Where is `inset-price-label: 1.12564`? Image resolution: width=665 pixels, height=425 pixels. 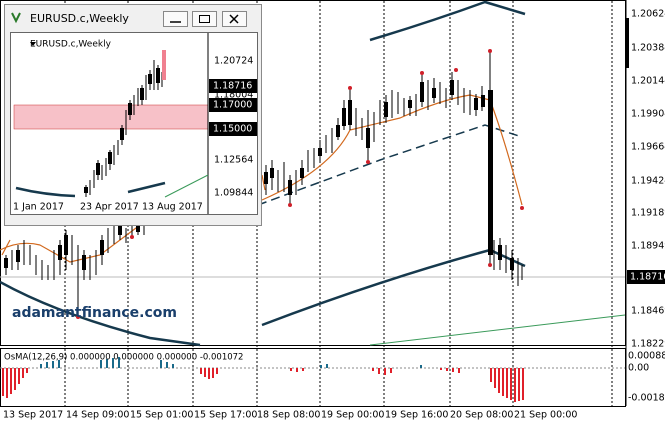 inset-price-label: 1.12564 is located at coordinates (233, 160).